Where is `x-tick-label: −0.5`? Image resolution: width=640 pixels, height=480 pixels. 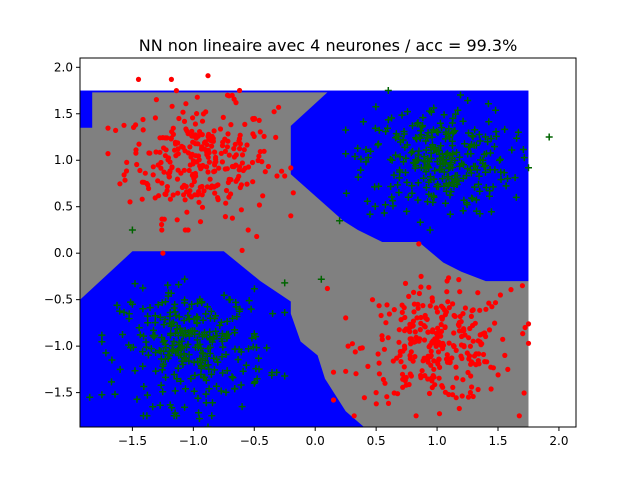 x-tick-label: −0.5 is located at coordinates (254, 441).